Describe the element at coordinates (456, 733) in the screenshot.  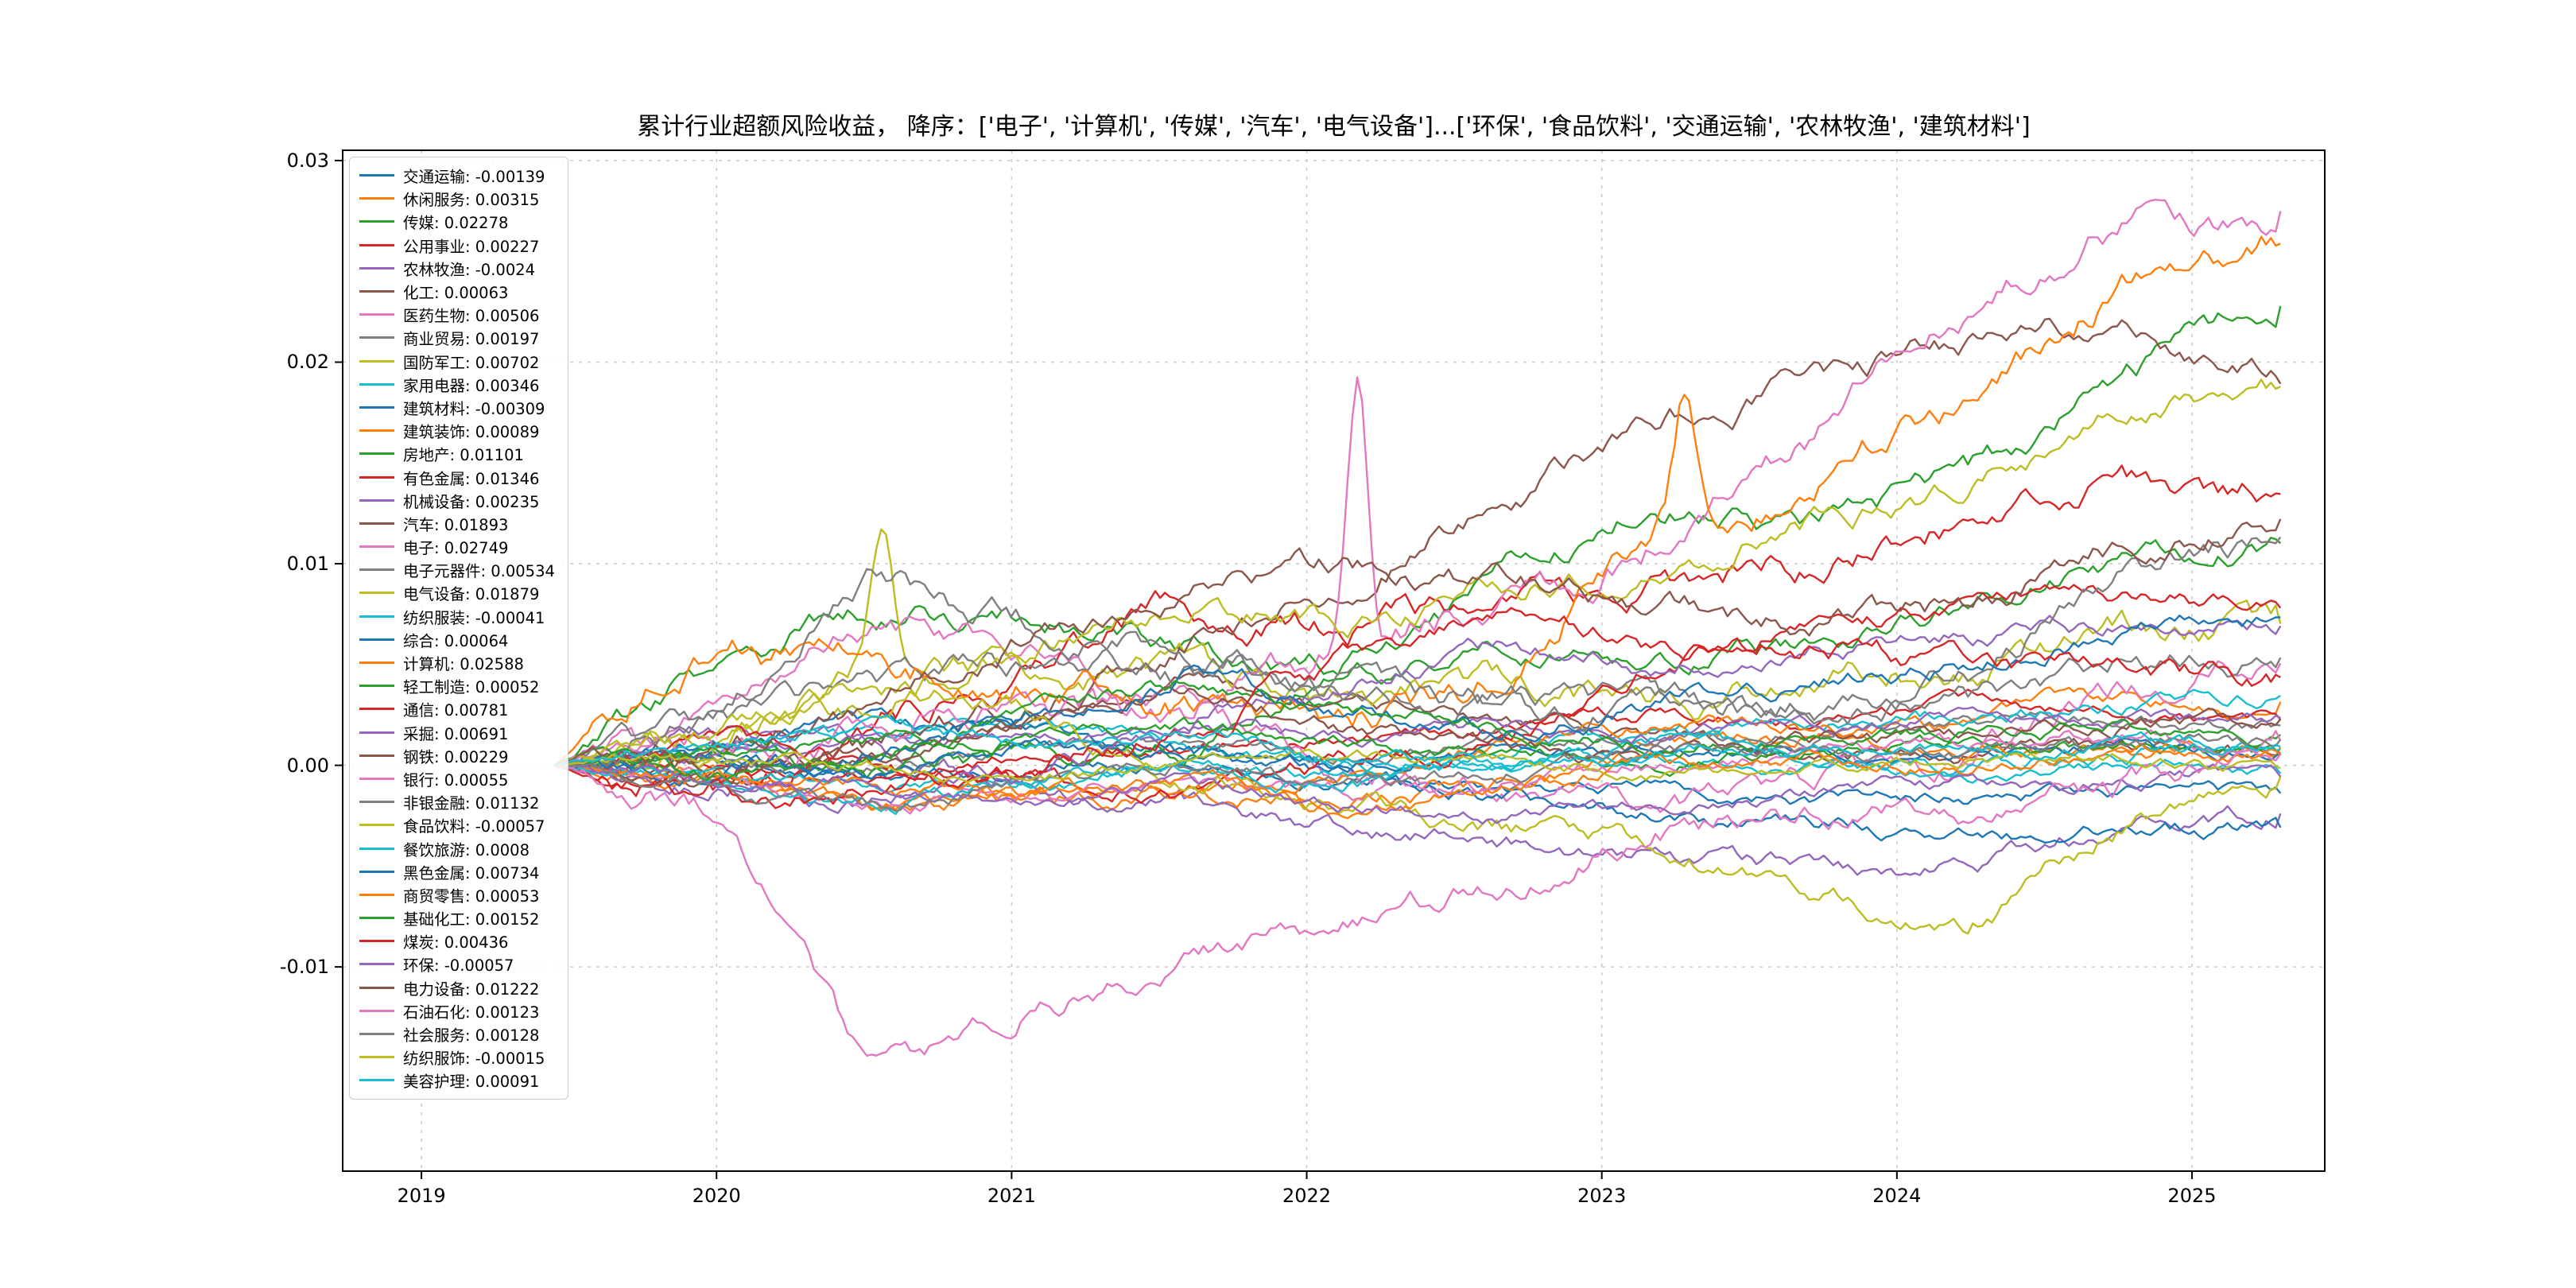
I see `legend-label: 采掘: 0.00691` at that location.